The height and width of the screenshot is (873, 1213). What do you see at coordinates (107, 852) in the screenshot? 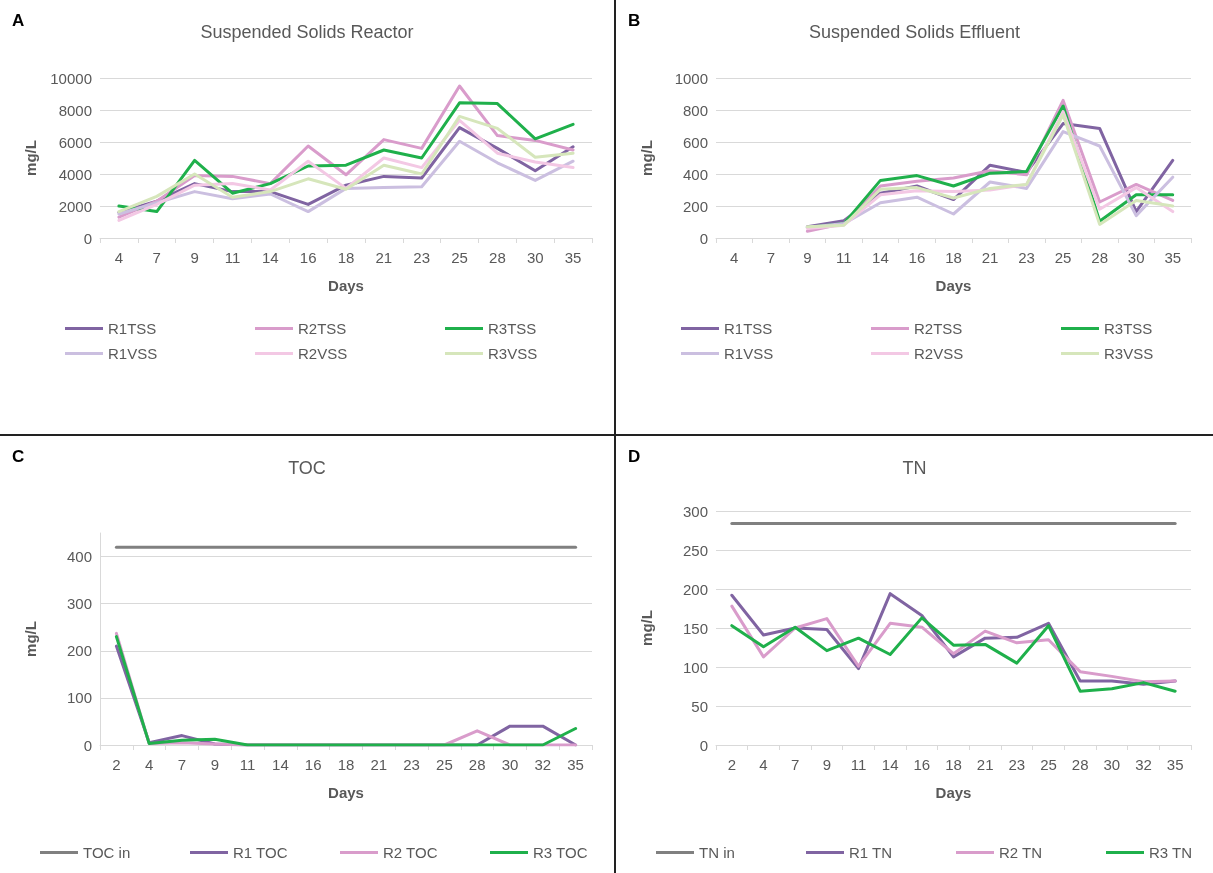
I see `legend-label: TOC in` at bounding box center [107, 852].